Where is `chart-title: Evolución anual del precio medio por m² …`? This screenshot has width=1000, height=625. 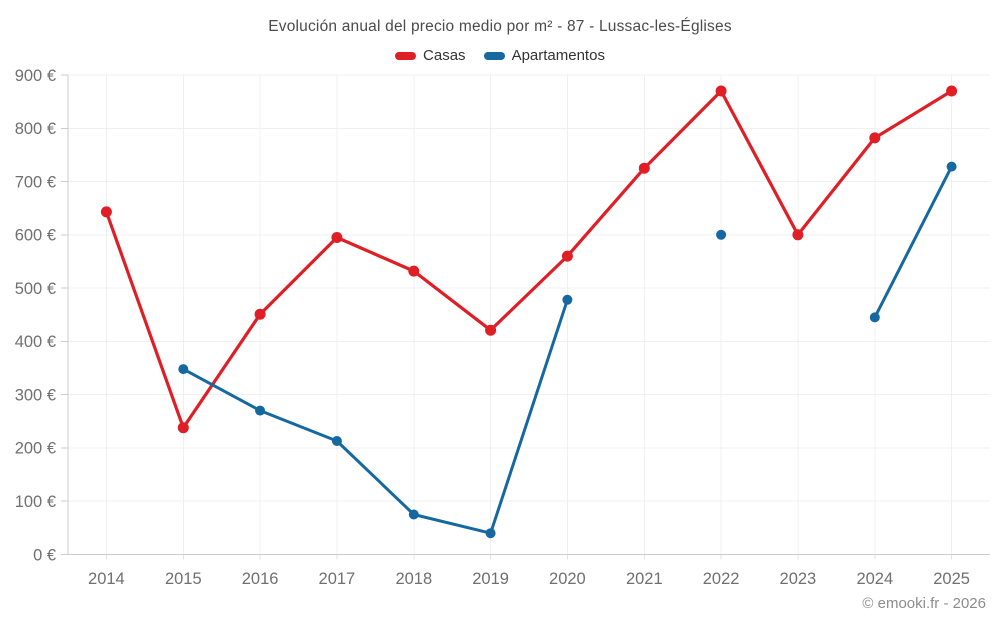 chart-title: Evolución anual del precio medio por m² … is located at coordinates (500, 26).